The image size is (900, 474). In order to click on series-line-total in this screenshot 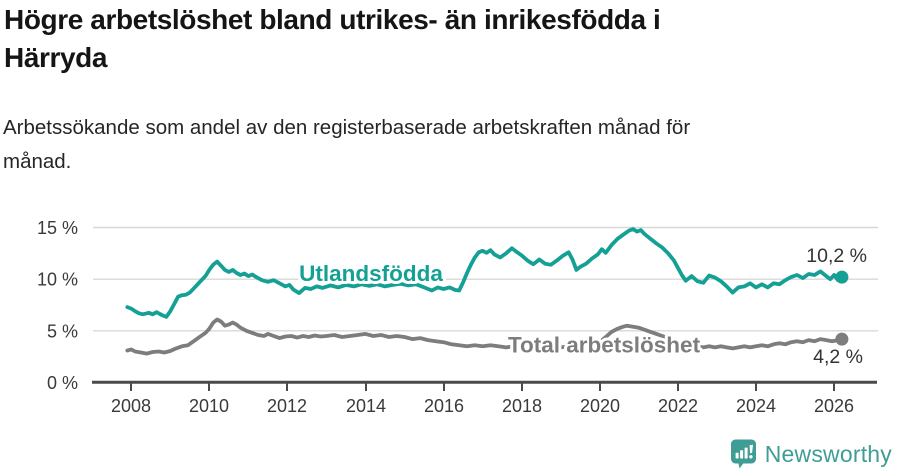, I will do `click(484, 336)`.